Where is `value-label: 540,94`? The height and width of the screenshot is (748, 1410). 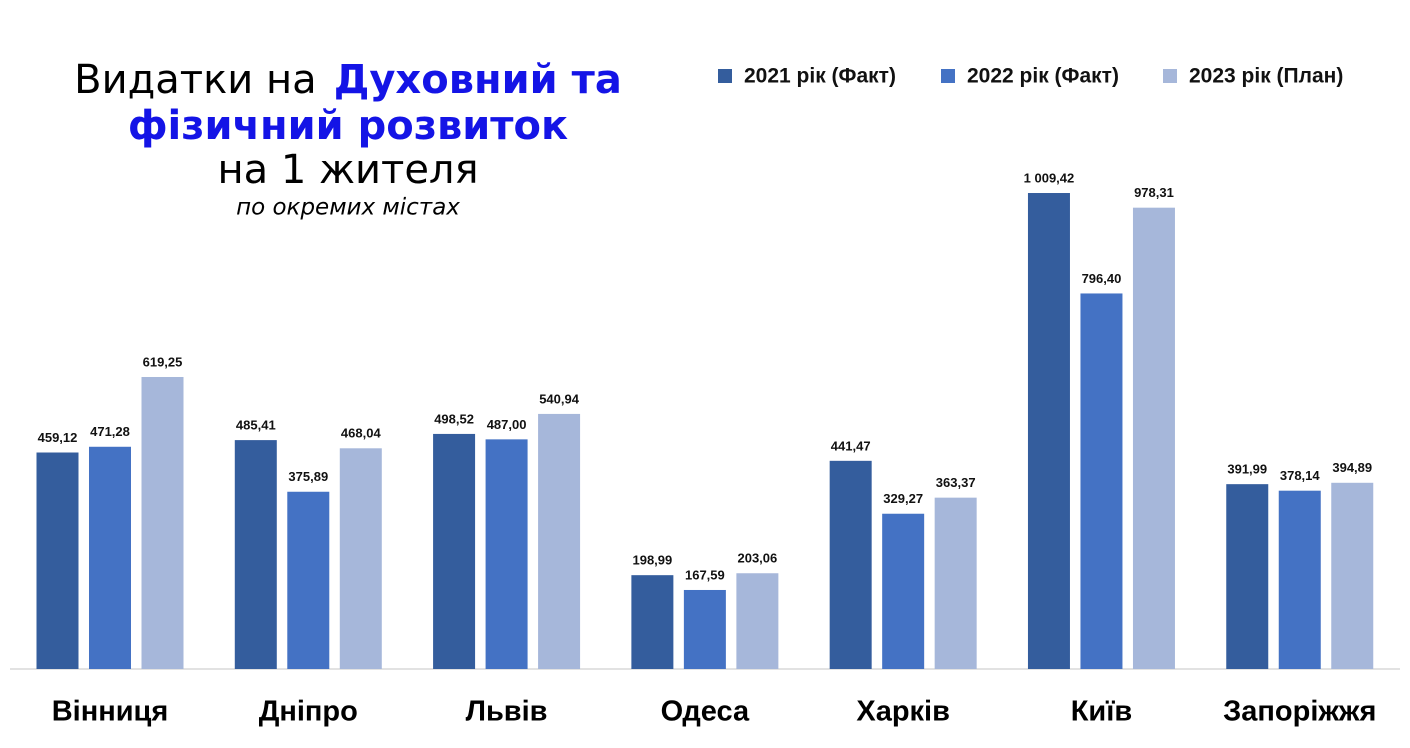 value-label: 540,94 is located at coordinates (559, 398).